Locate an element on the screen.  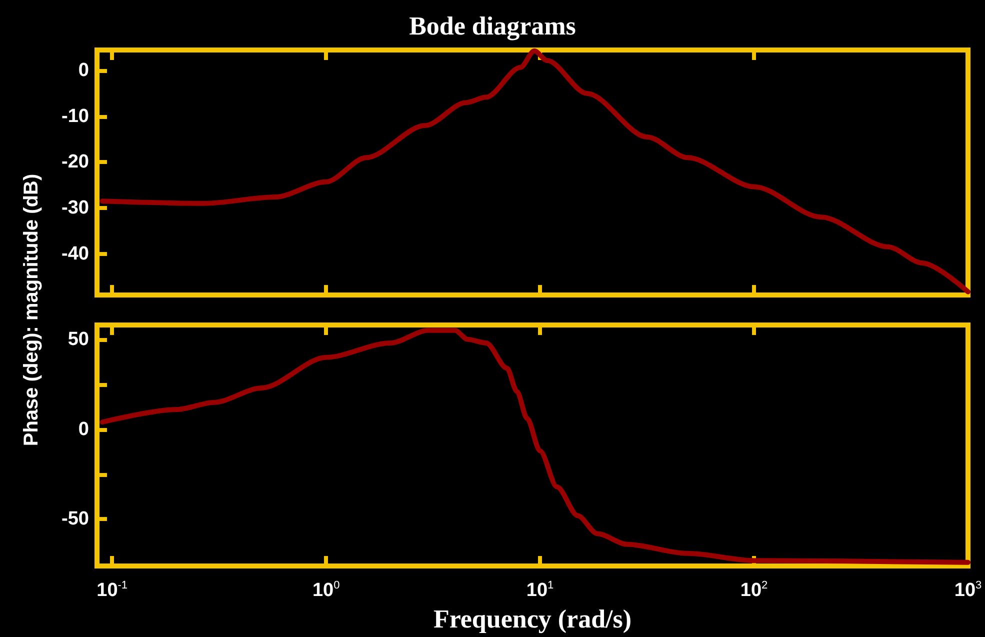
y-tick-label: -10 is located at coordinates (75, 116).